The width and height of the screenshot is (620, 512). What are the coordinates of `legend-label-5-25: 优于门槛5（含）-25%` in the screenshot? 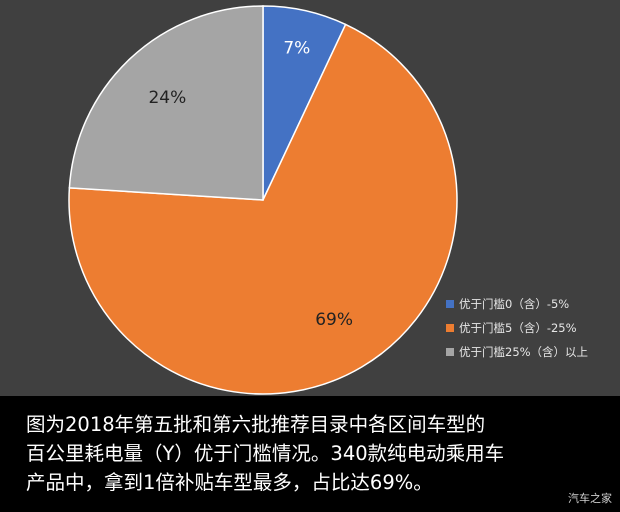 It's located at (518, 328).